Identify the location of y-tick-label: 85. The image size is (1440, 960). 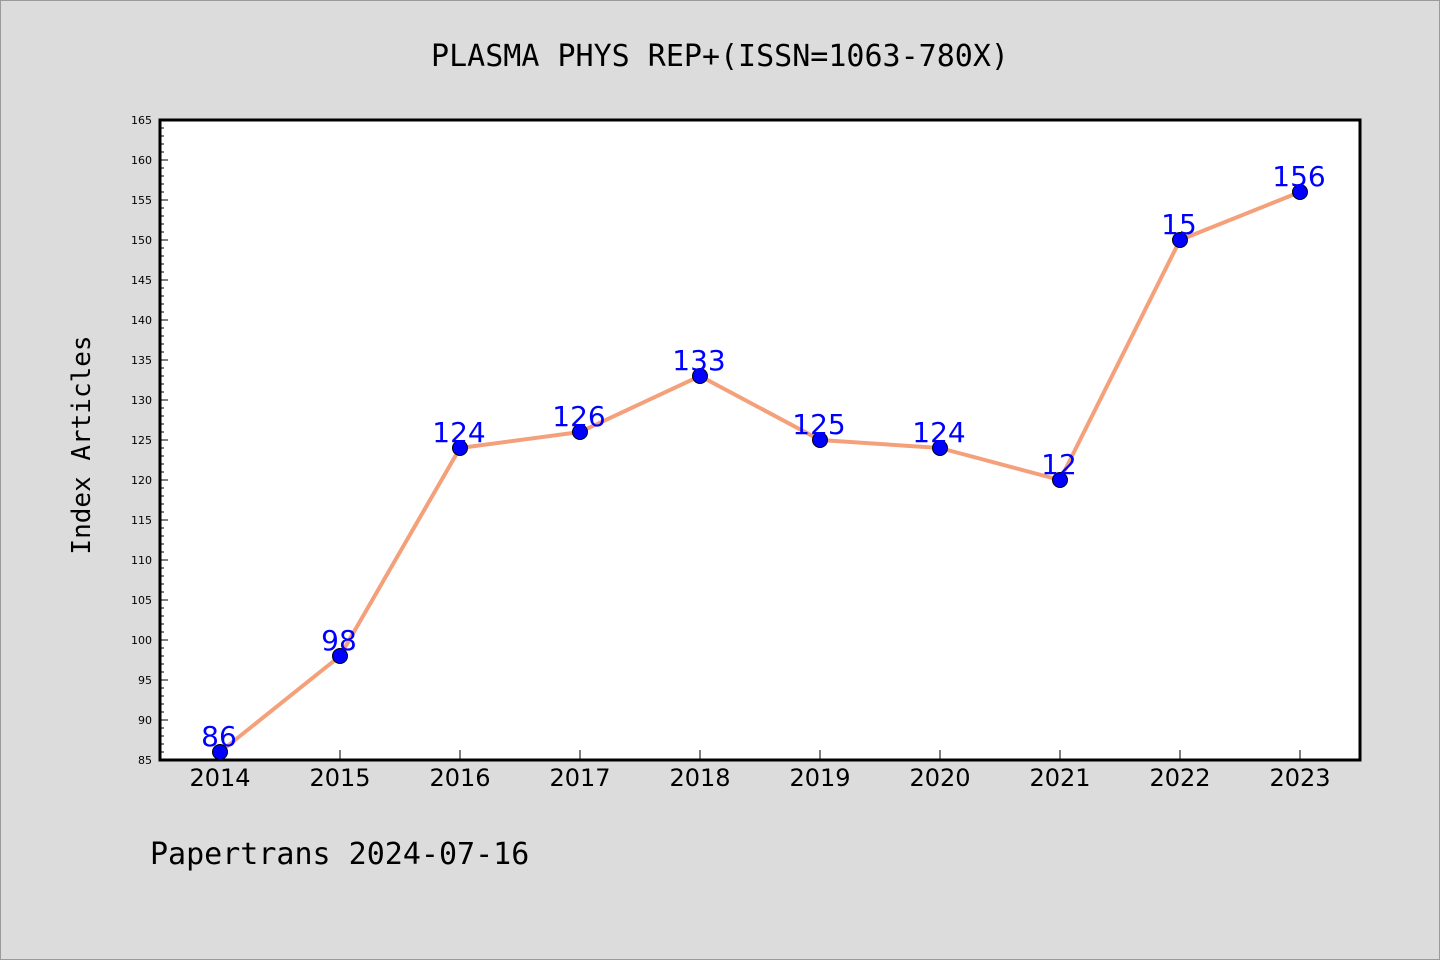
(145, 760).